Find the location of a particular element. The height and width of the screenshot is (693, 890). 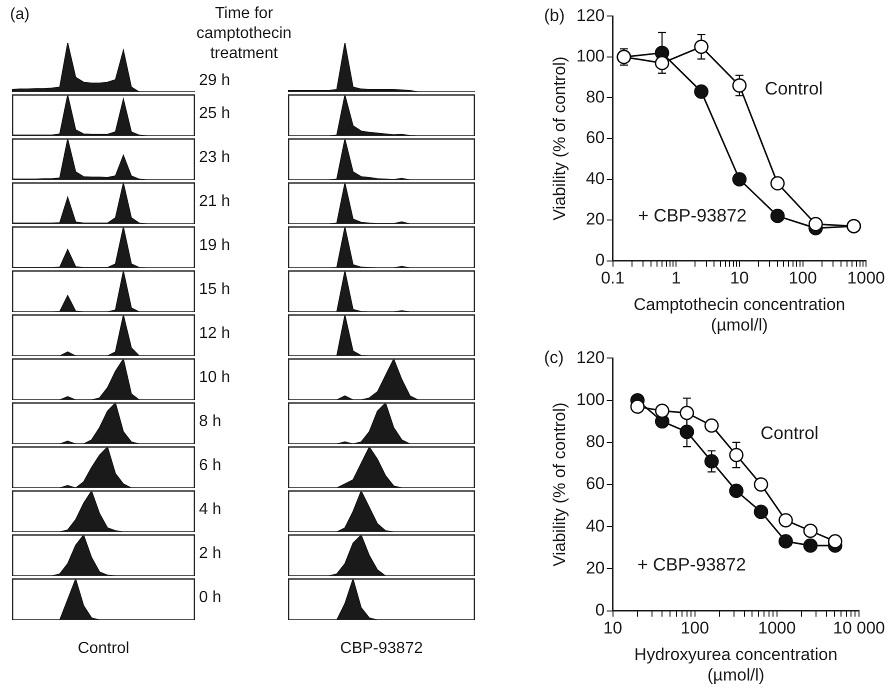

x-axis-title: CBP-93872 is located at coordinates (381, 649).